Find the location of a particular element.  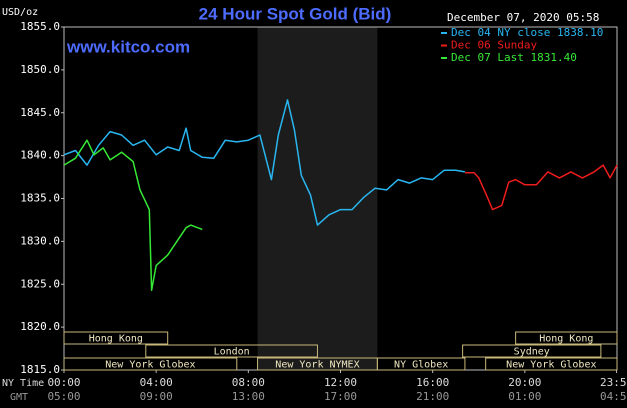

y-tick-label: 1825.0 is located at coordinates (40, 283).